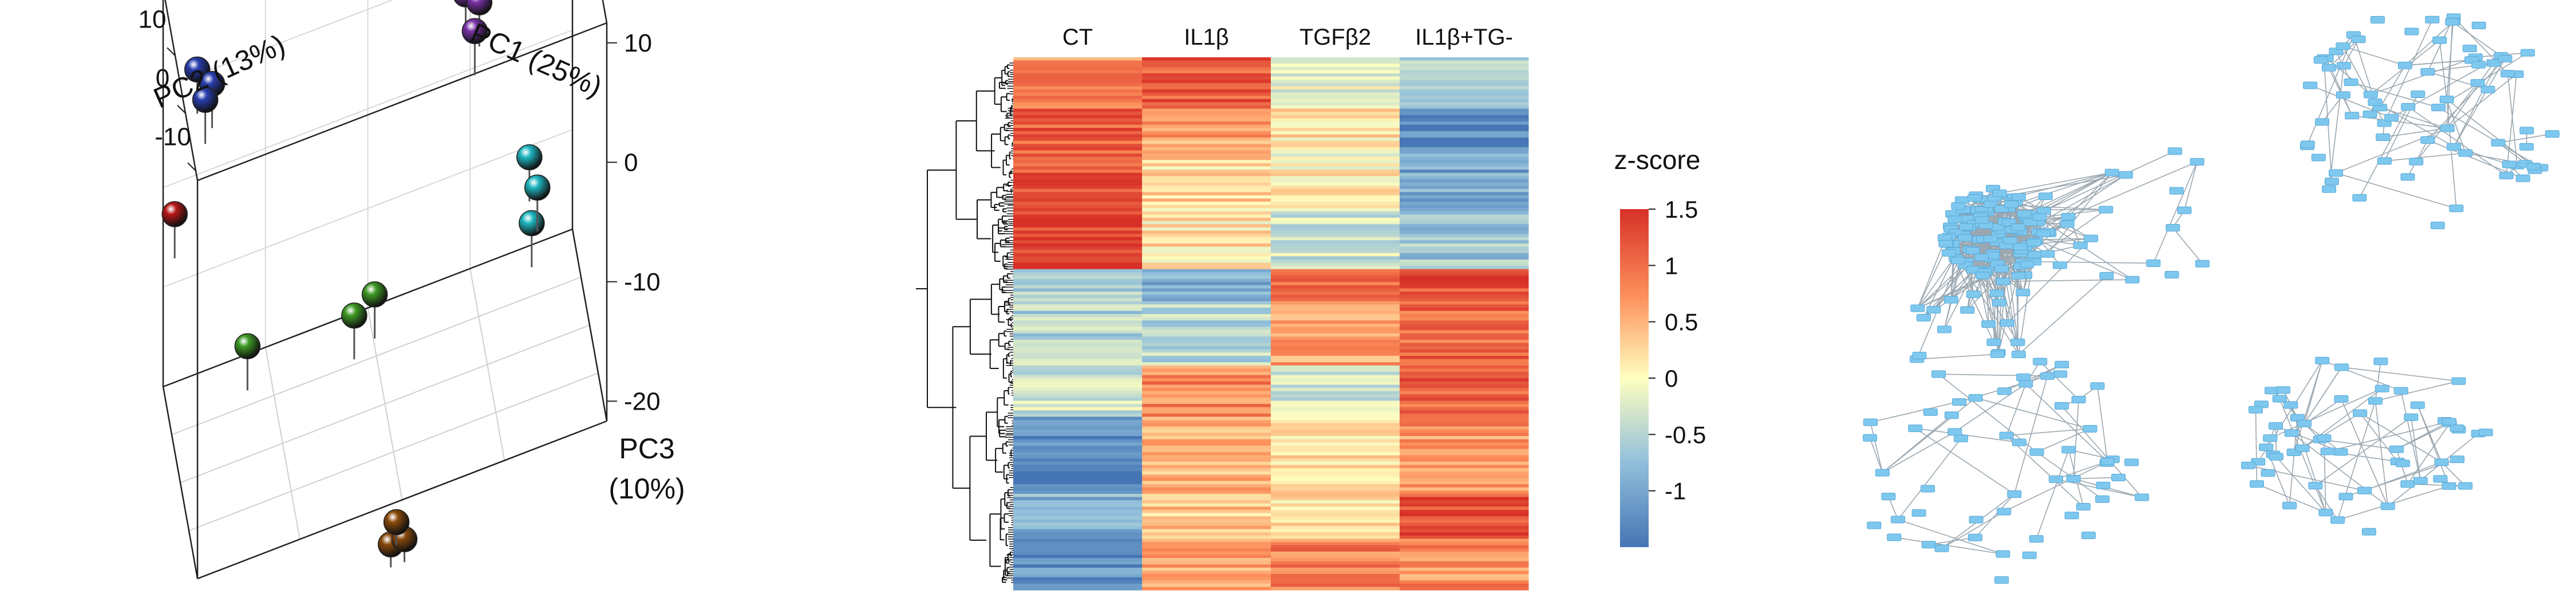 The width and height of the screenshot is (2576, 609). What do you see at coordinates (1675, 491) in the screenshot?
I see `colorbar-tick-label: -1` at bounding box center [1675, 491].